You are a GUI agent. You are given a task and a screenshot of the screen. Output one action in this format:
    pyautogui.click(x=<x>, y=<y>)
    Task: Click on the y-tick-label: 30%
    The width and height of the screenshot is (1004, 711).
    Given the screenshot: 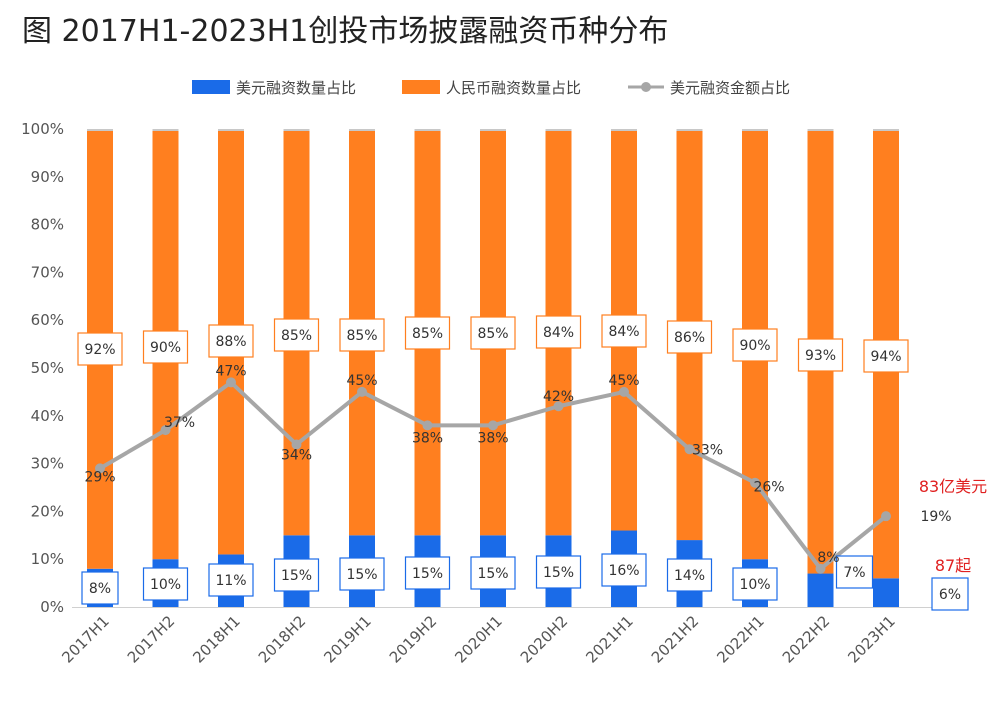 What is the action you would take?
    pyautogui.click(x=47, y=464)
    